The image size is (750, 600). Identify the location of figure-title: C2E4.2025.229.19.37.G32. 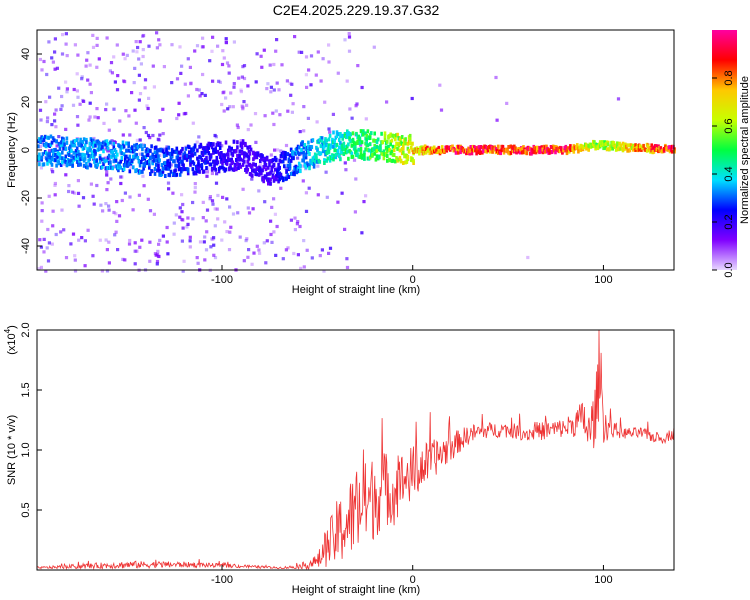
(356, 10).